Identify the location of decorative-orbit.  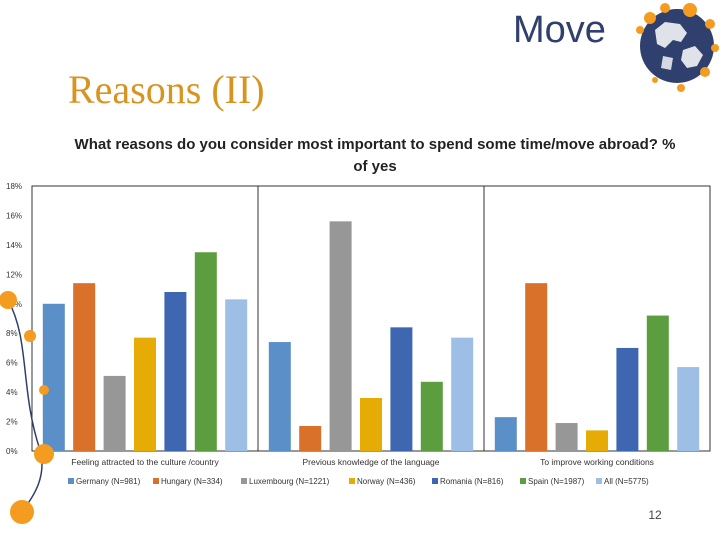
(27, 407).